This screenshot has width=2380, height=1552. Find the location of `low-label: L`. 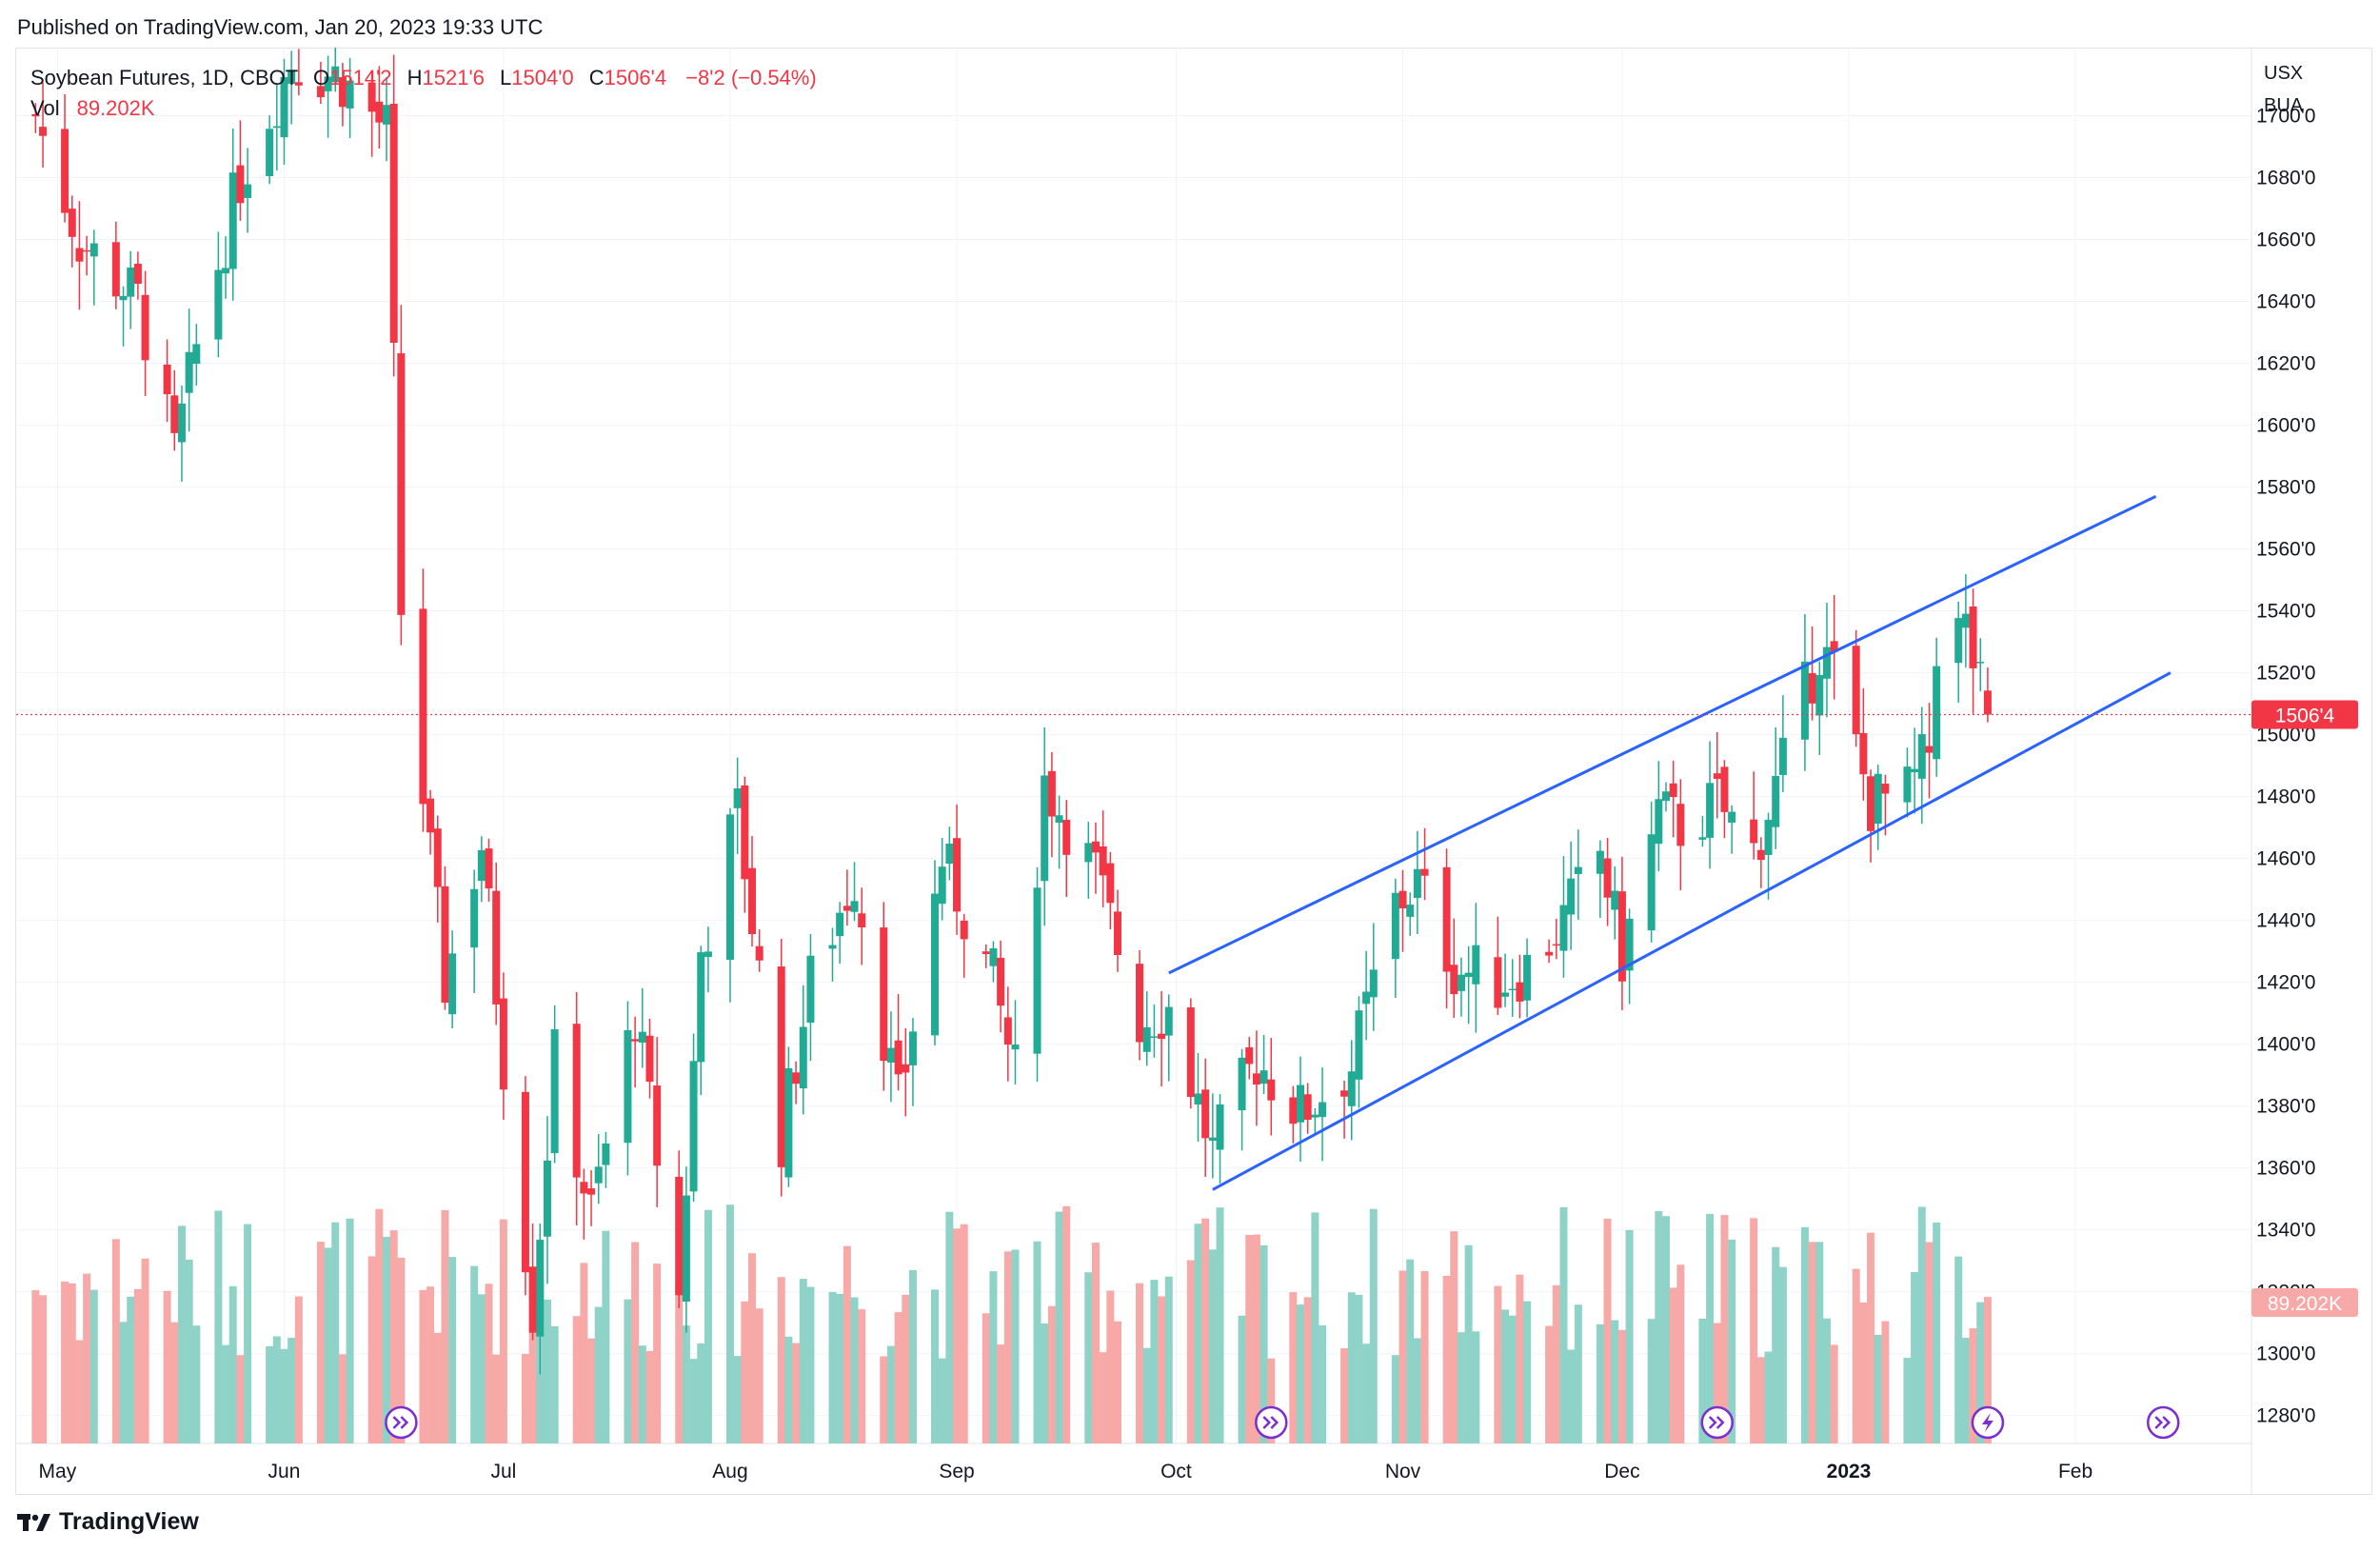

low-label: L is located at coordinates (506, 78).